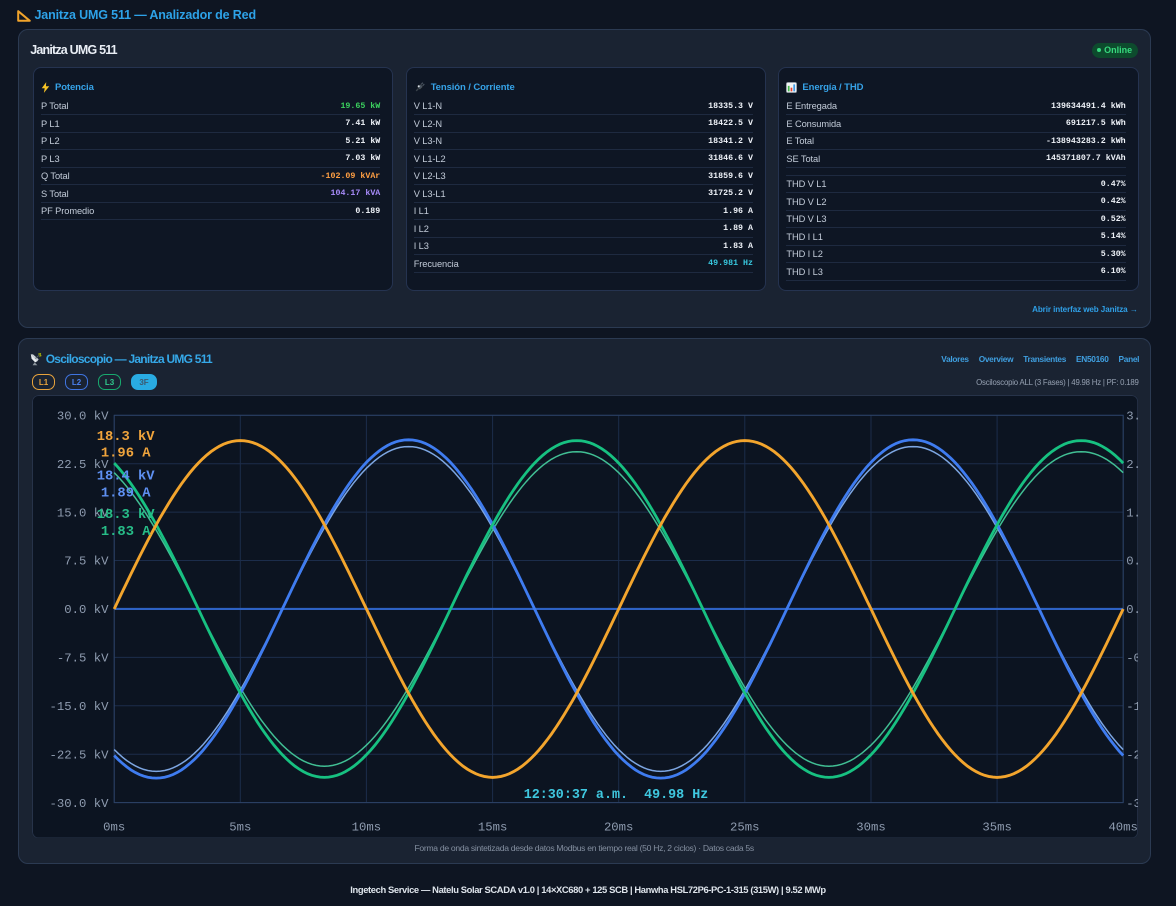 The image size is (1176, 906). Describe the element at coordinates (126, 476) in the screenshot. I see `svg-text: 18.4 kV` at that location.